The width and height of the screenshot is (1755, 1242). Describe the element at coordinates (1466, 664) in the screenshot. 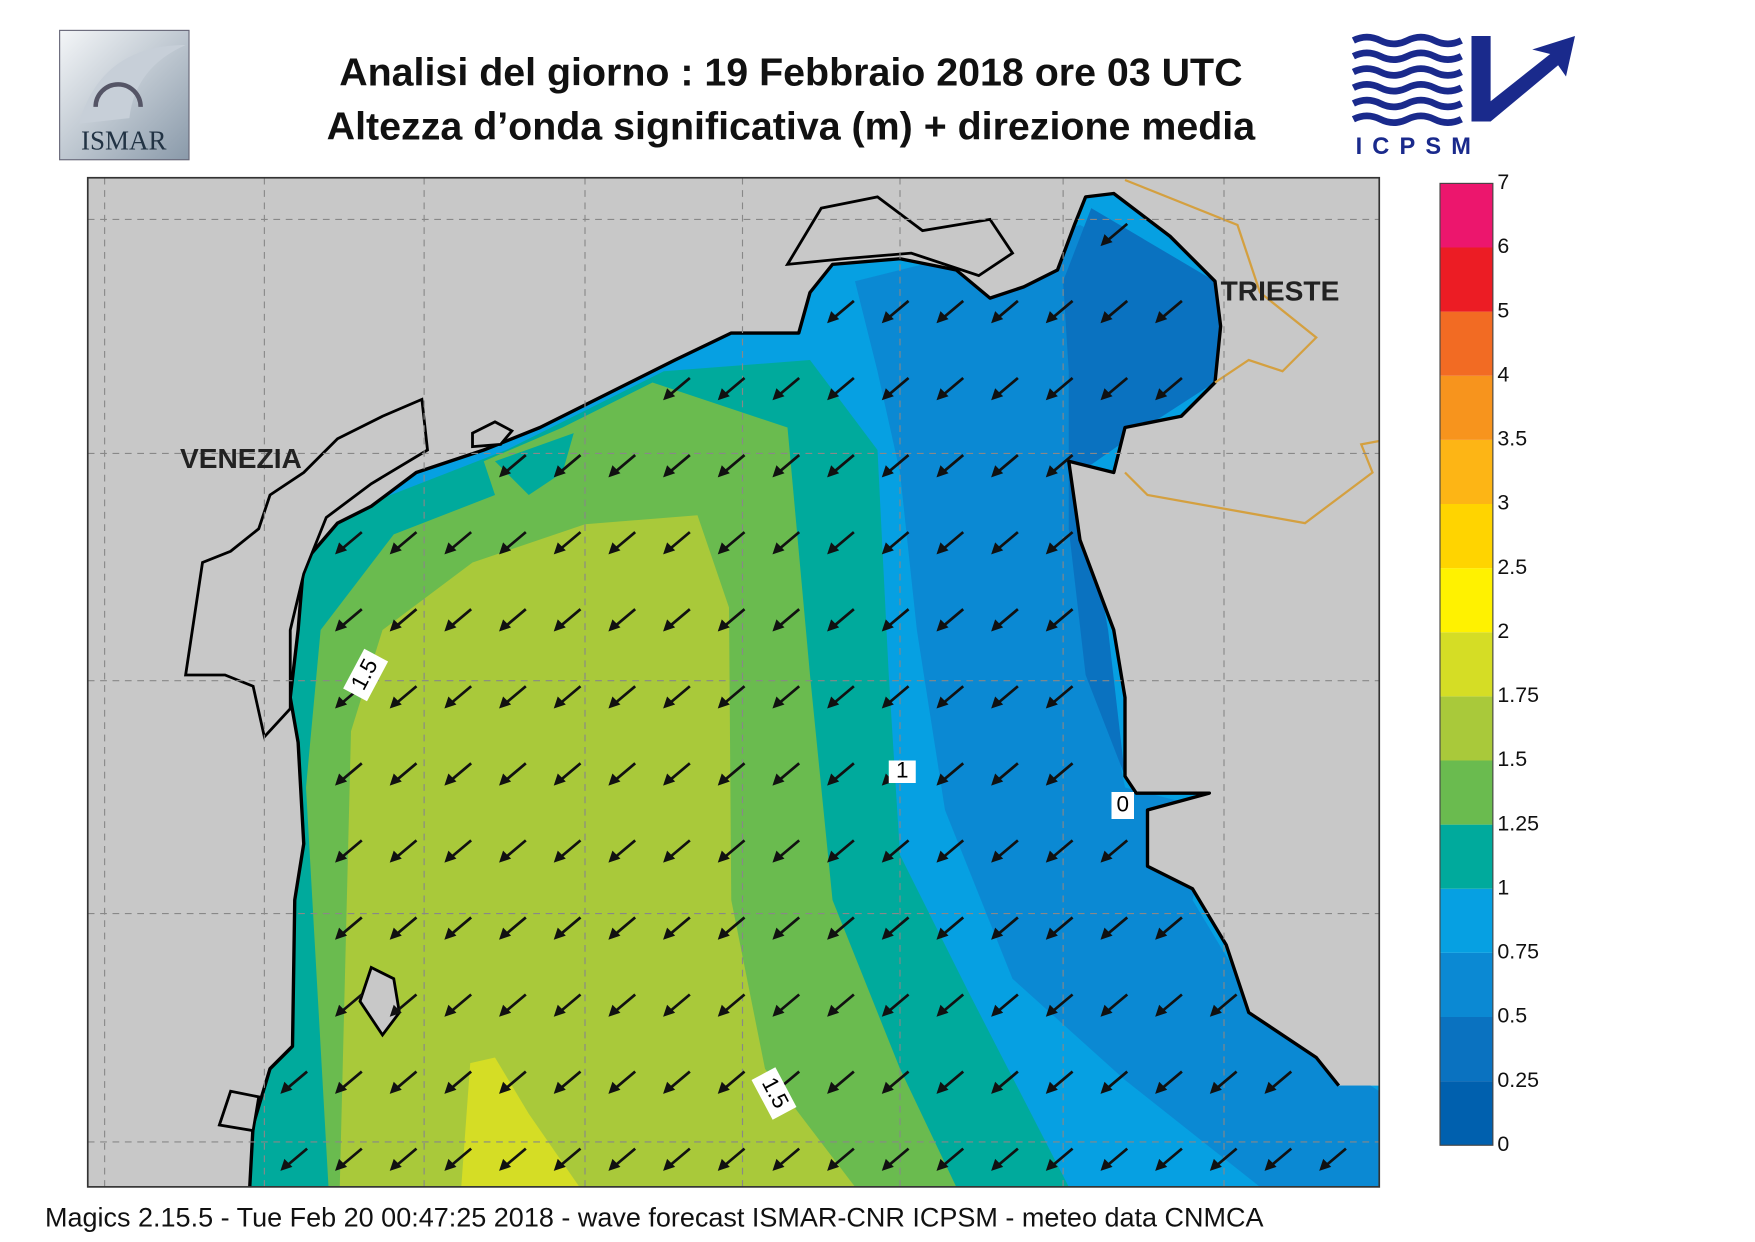

I see `legend-frame` at that location.